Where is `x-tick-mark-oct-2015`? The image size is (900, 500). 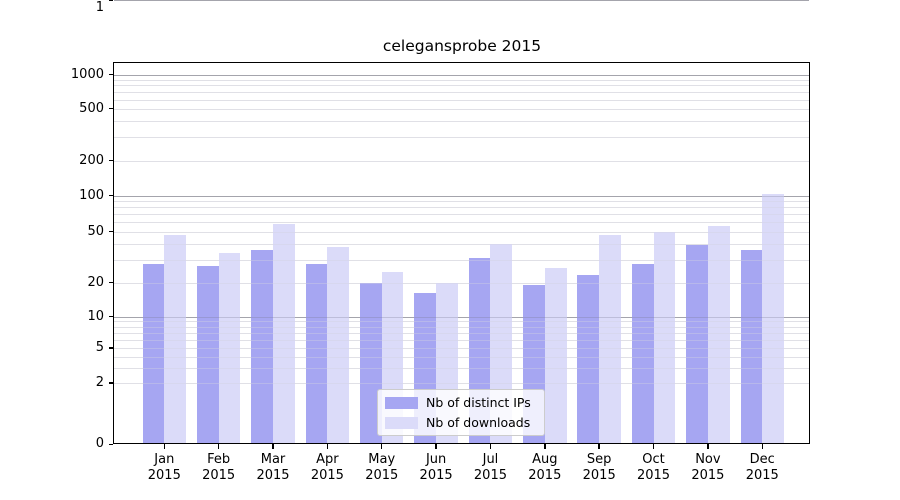 x-tick-mark-oct-2015 is located at coordinates (653, 446).